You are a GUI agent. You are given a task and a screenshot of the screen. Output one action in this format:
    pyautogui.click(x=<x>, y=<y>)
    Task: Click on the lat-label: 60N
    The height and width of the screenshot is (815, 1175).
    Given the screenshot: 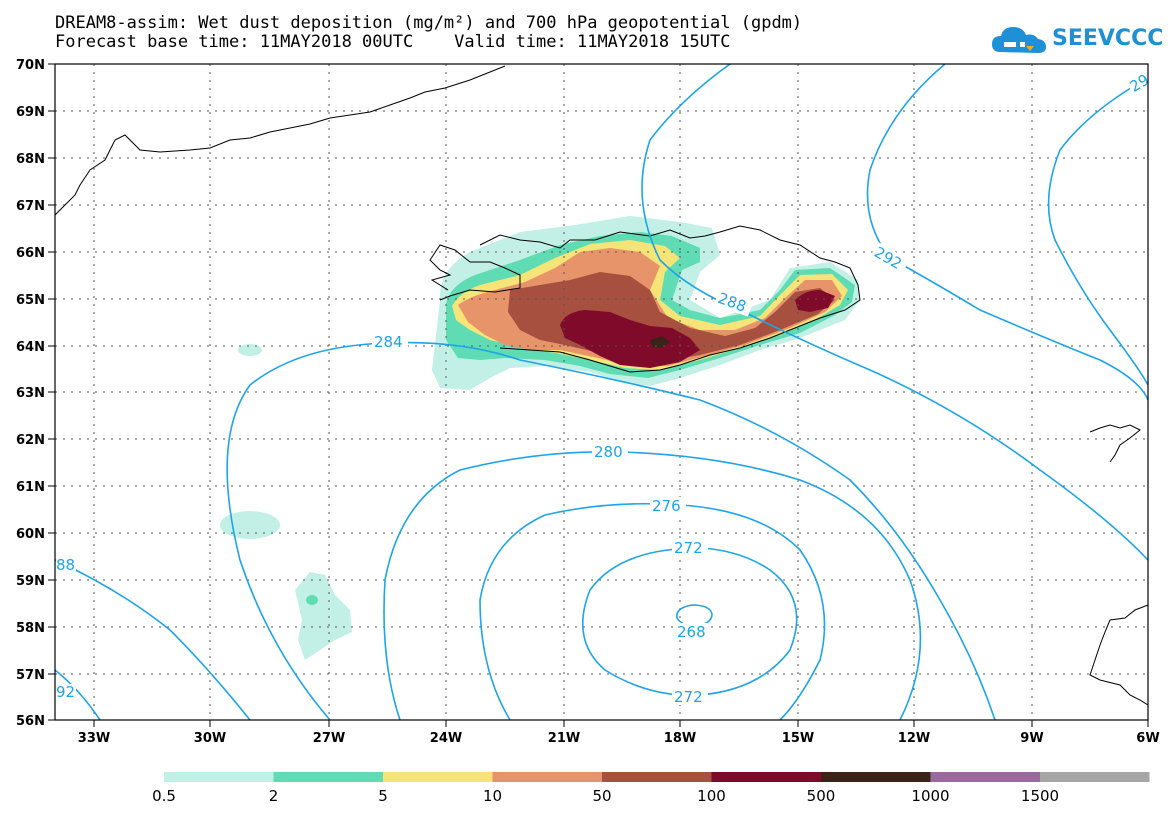 What is the action you would take?
    pyautogui.click(x=30, y=534)
    